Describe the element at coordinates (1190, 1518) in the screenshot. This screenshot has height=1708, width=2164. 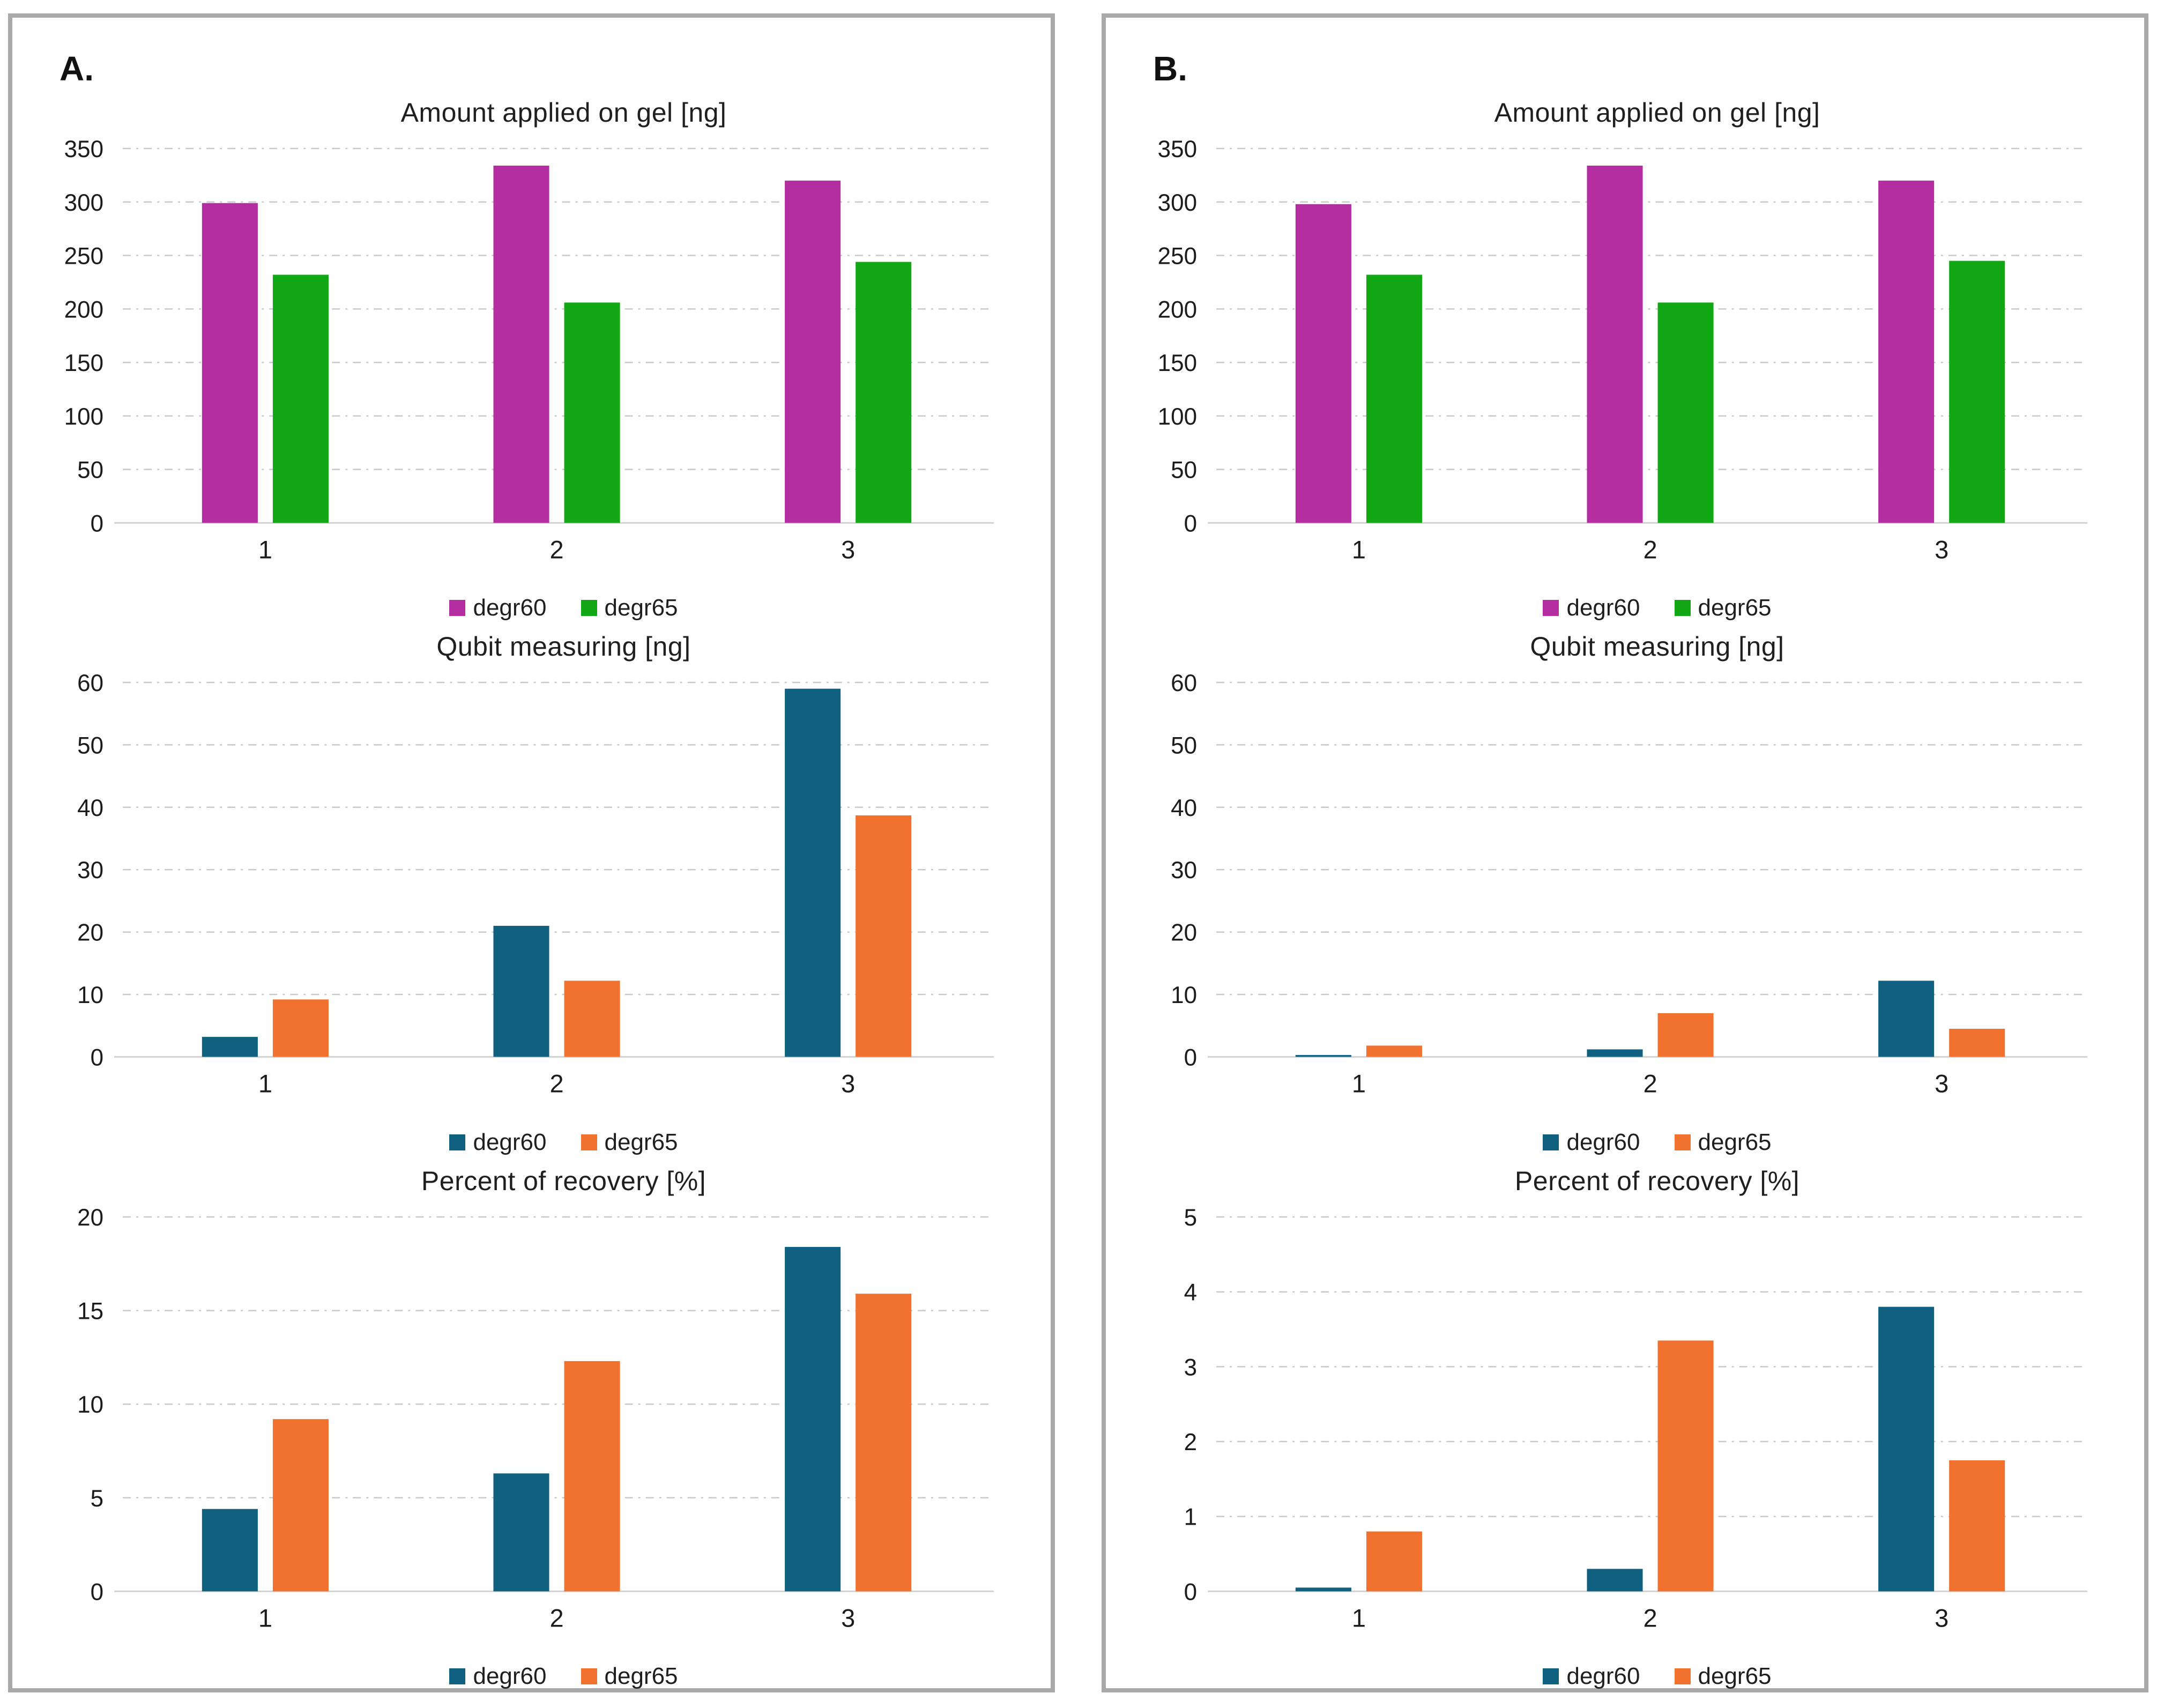
I see `y-axis-tick-label: 1` at that location.